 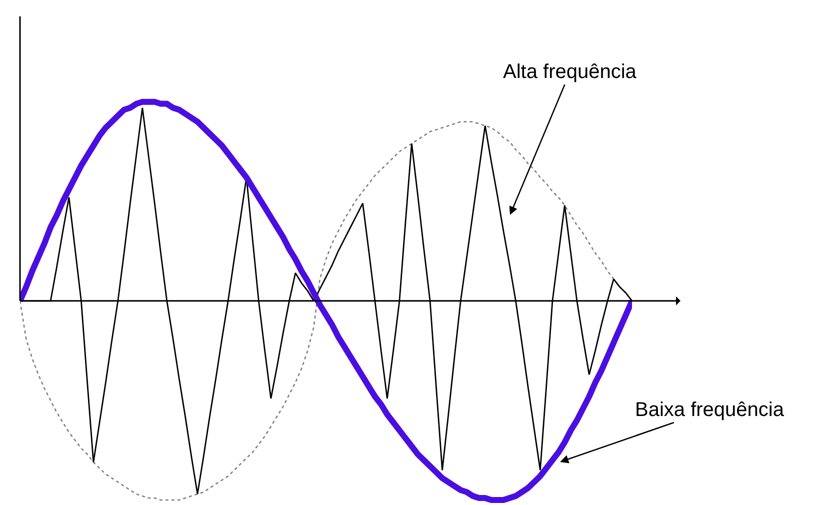 I want to click on annotation: Baixa frequência, so click(x=710, y=410).